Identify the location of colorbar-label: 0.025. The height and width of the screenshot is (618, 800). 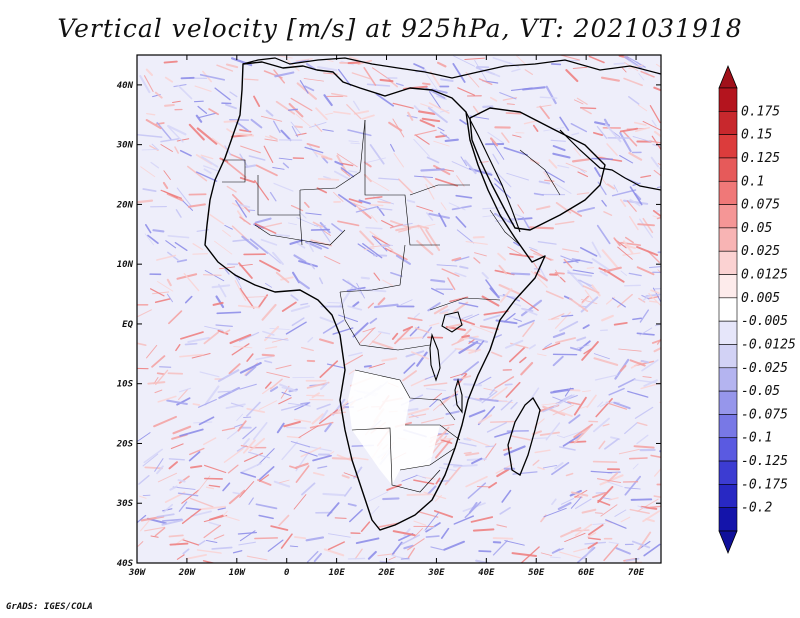
(760, 251).